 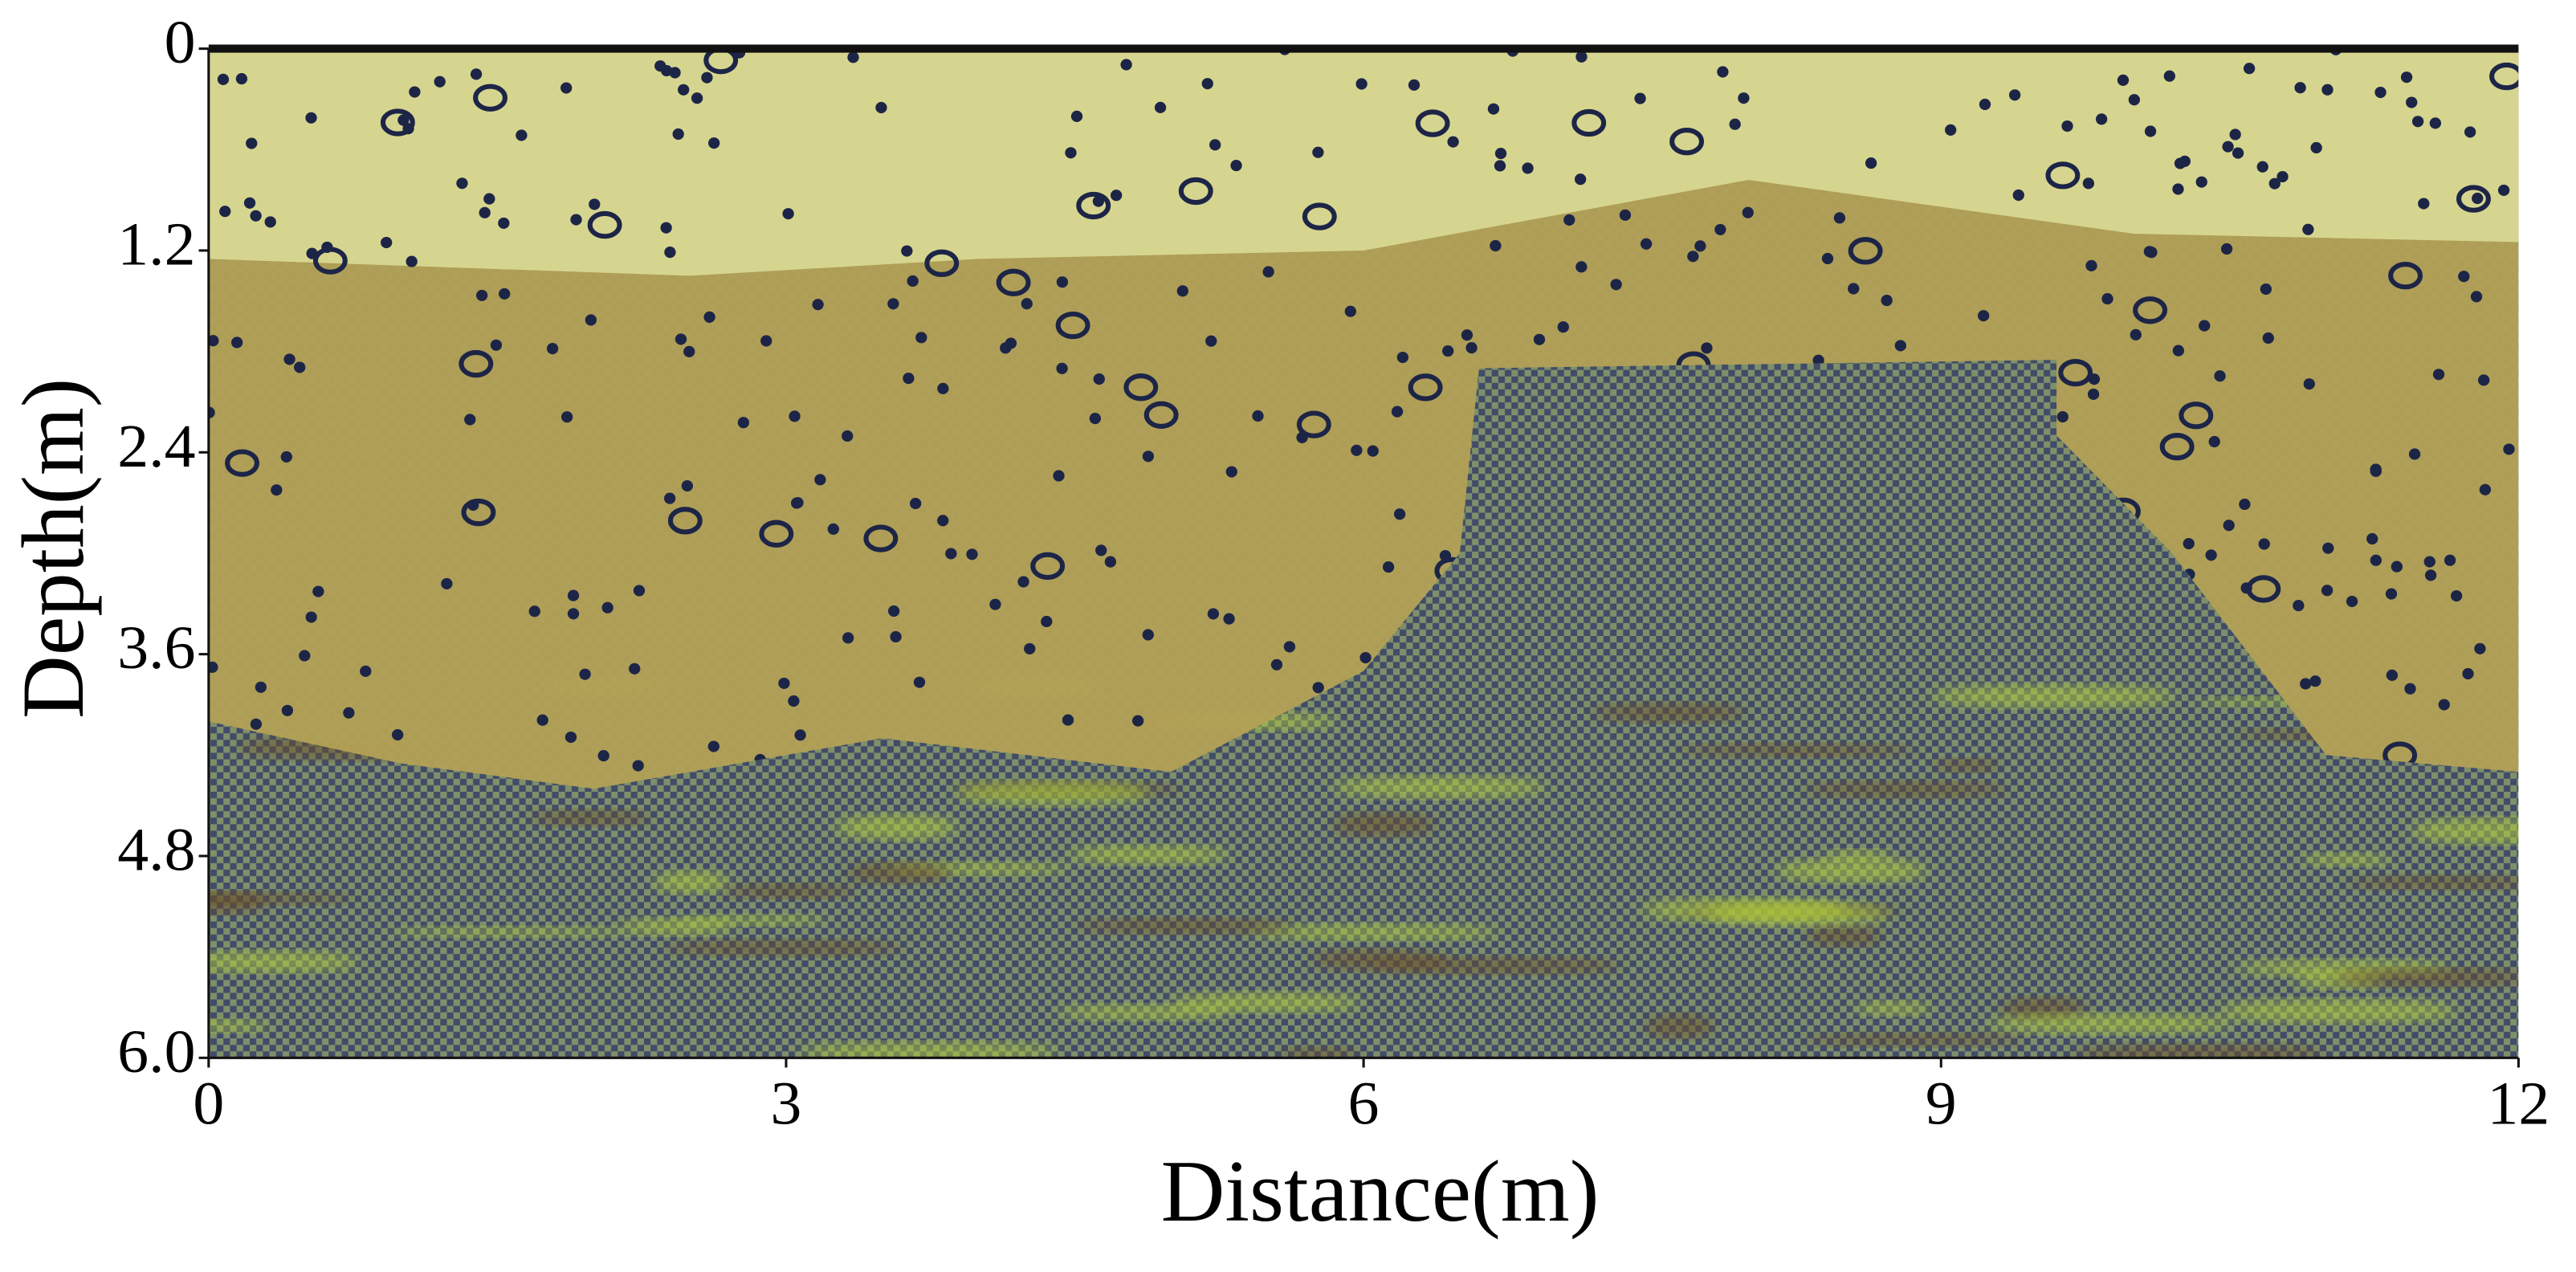 I want to click on y-tick-label: 4.8, so click(x=156, y=849).